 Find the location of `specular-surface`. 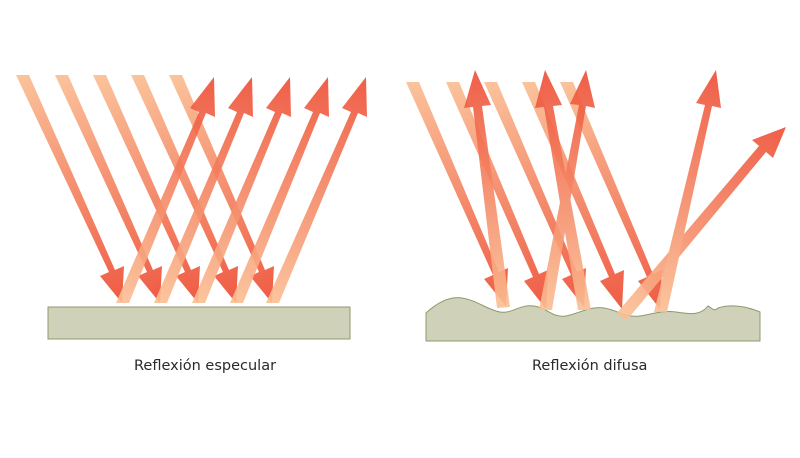

specular-surface is located at coordinates (199, 323).